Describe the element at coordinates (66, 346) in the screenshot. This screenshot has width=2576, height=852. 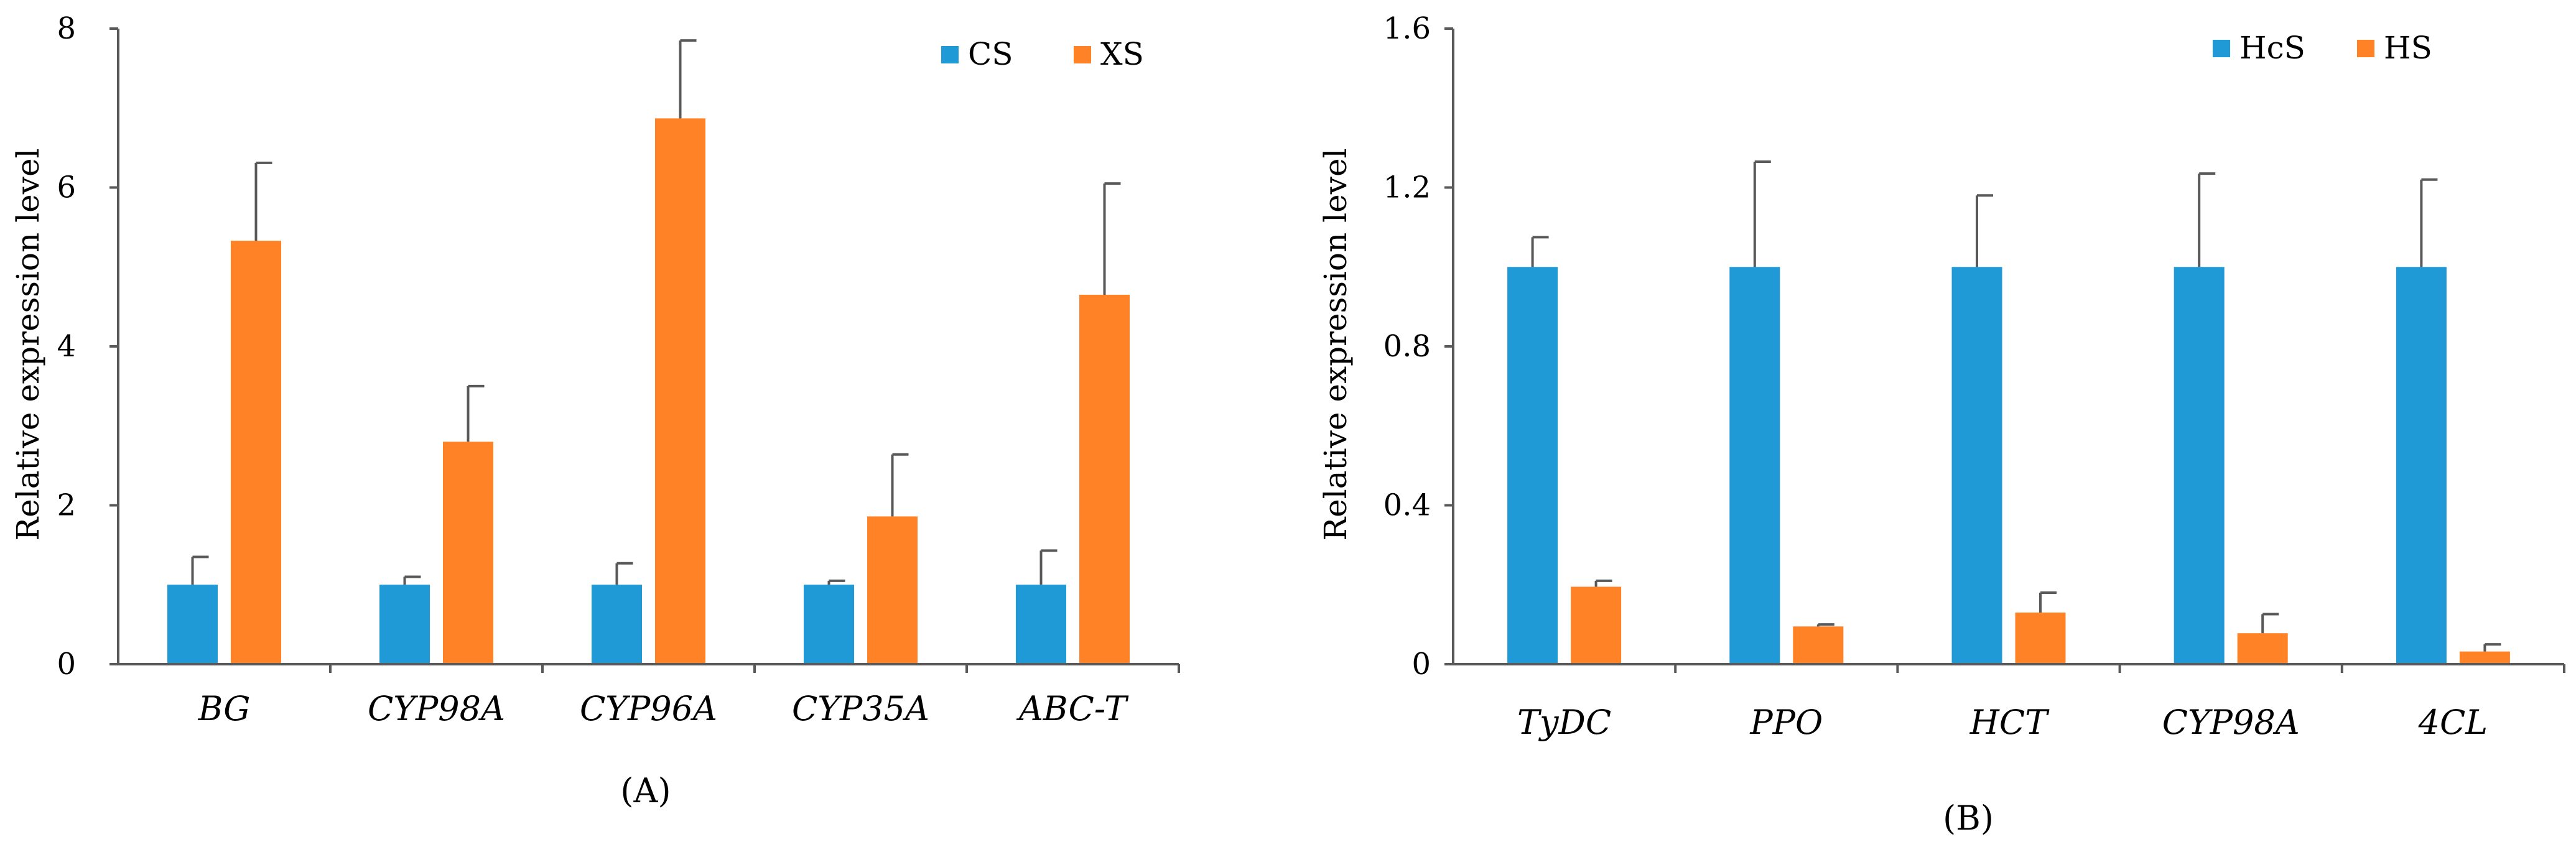
I see `y-tick-label-a: 4` at that location.